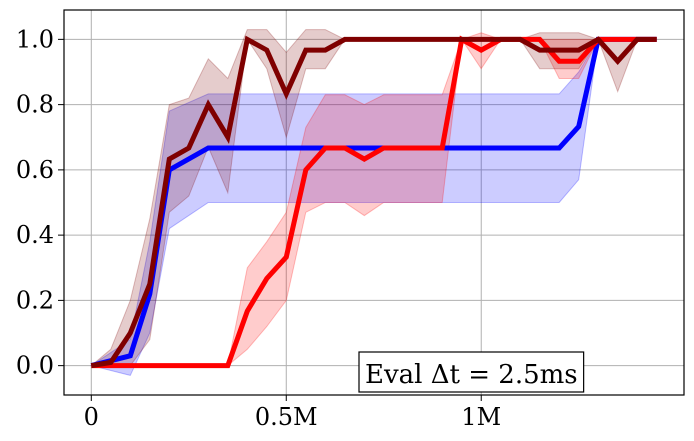 This screenshot has width=694, height=441. What do you see at coordinates (481, 417) in the screenshot?
I see `x-tick-label: 1M` at bounding box center [481, 417].